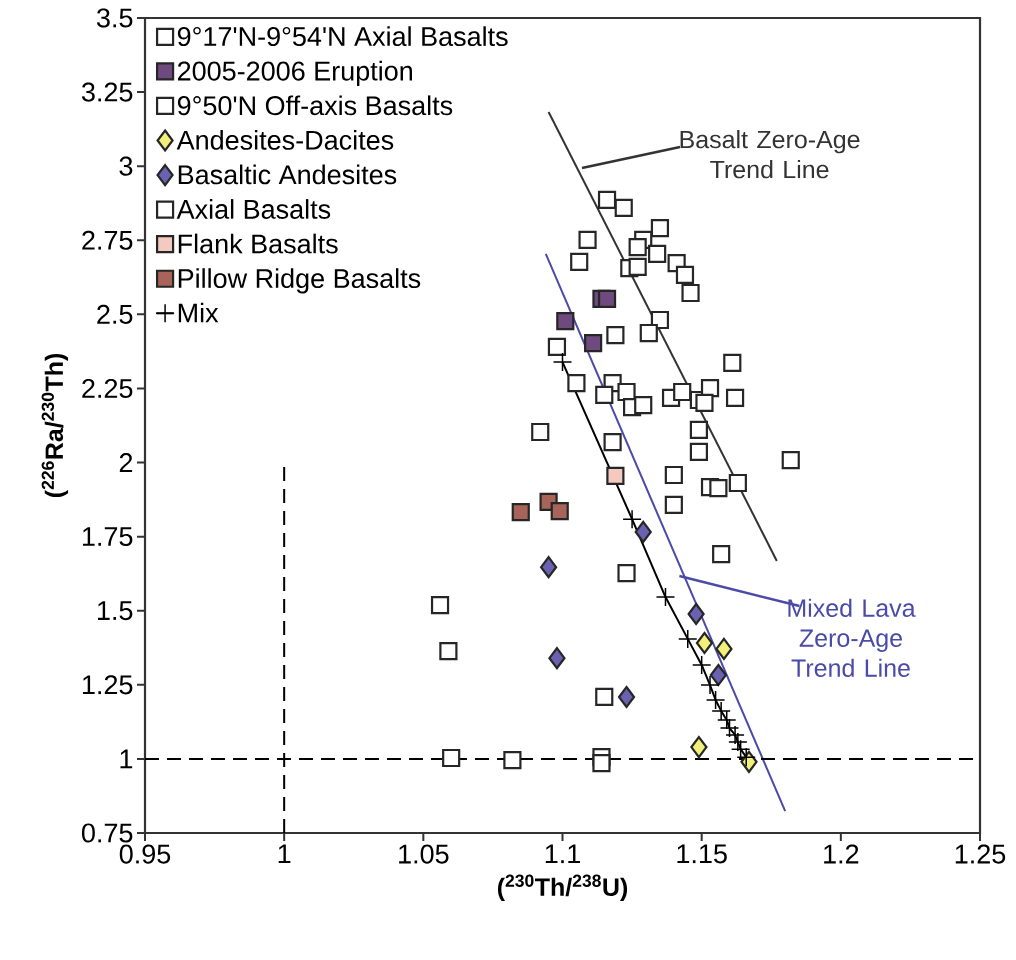  Describe the element at coordinates (294, 73) in the screenshot. I see `legend-label: 2005-2006 Eruption` at that location.